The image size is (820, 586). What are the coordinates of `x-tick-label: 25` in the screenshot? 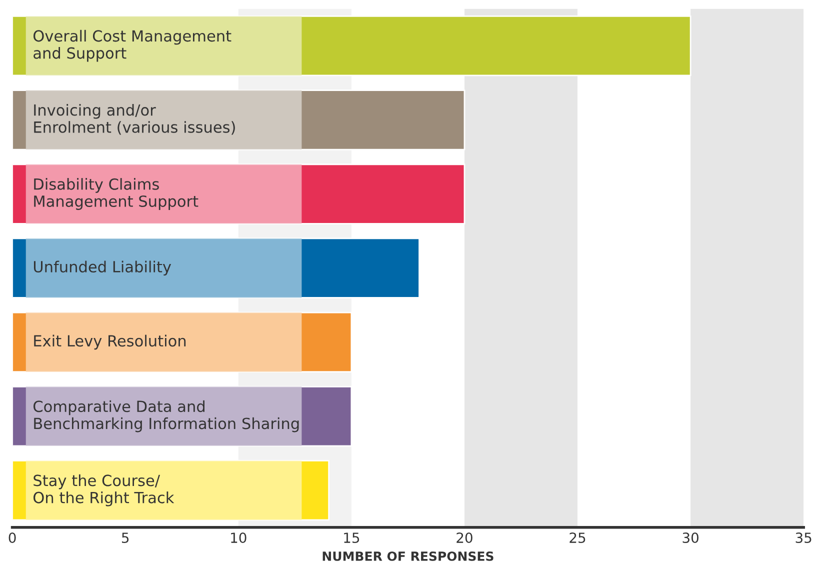 It's located at (578, 538).